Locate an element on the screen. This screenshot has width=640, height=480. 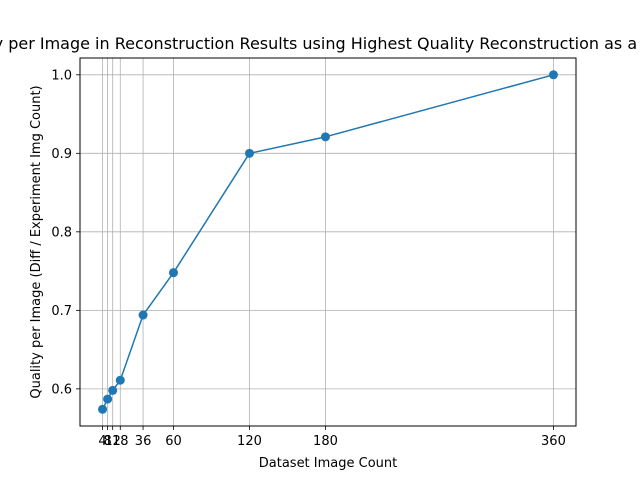
x-tick-label: 36 is located at coordinates (143, 441).